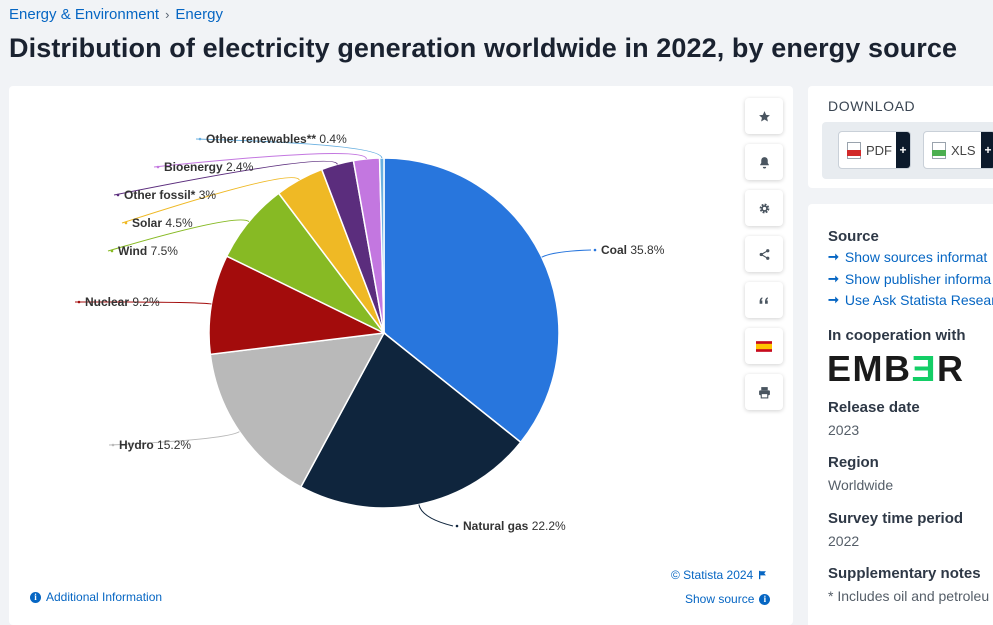  I want to click on additional-information-link: i Additional Information, so click(96, 597).